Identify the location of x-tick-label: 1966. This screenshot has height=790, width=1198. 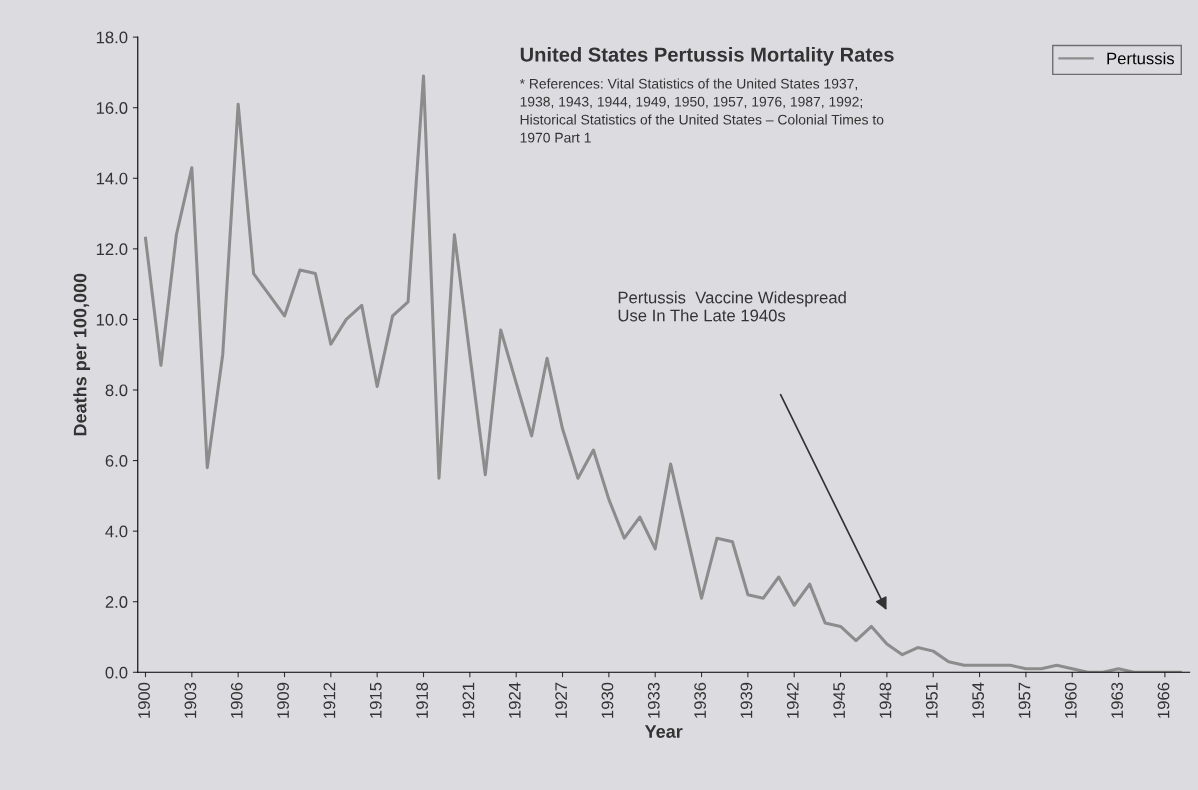
(1163, 700).